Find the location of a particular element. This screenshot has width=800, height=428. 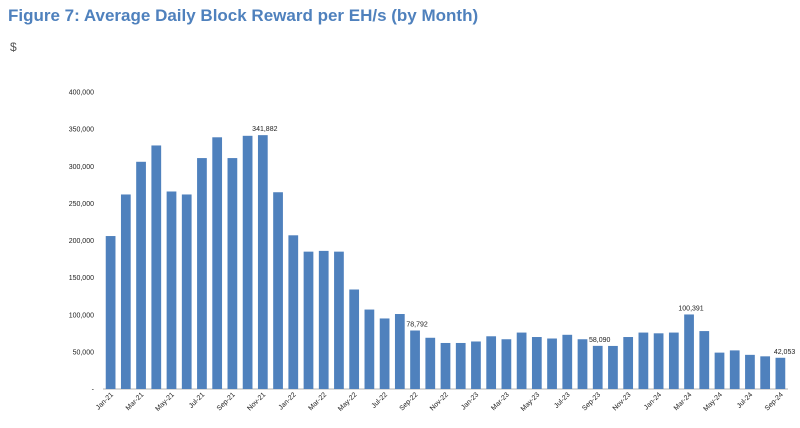

x-tick-label: Sep-24 is located at coordinates (774, 401).